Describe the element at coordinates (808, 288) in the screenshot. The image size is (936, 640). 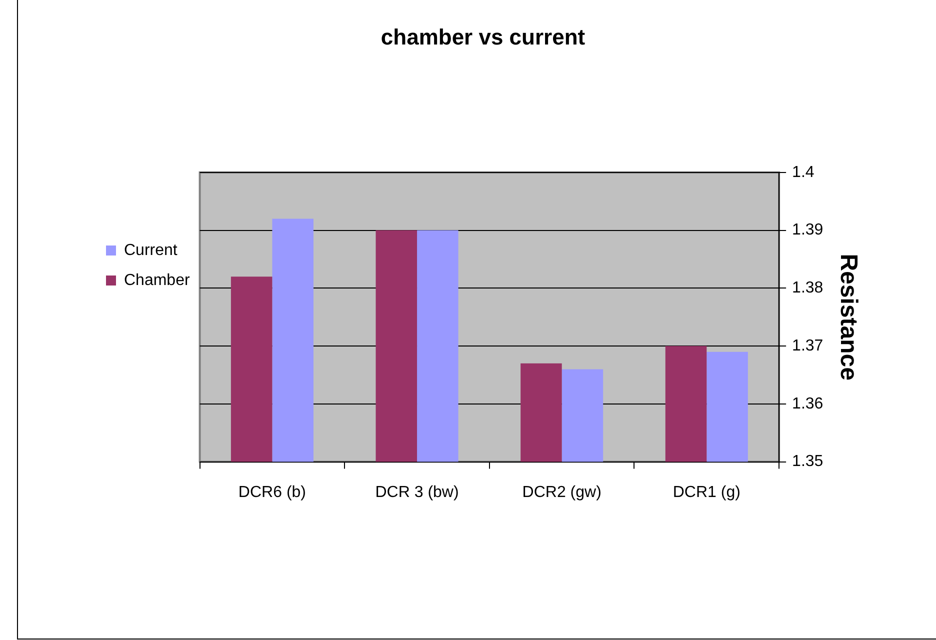
I see `y-tick-label: 1.38` at that location.